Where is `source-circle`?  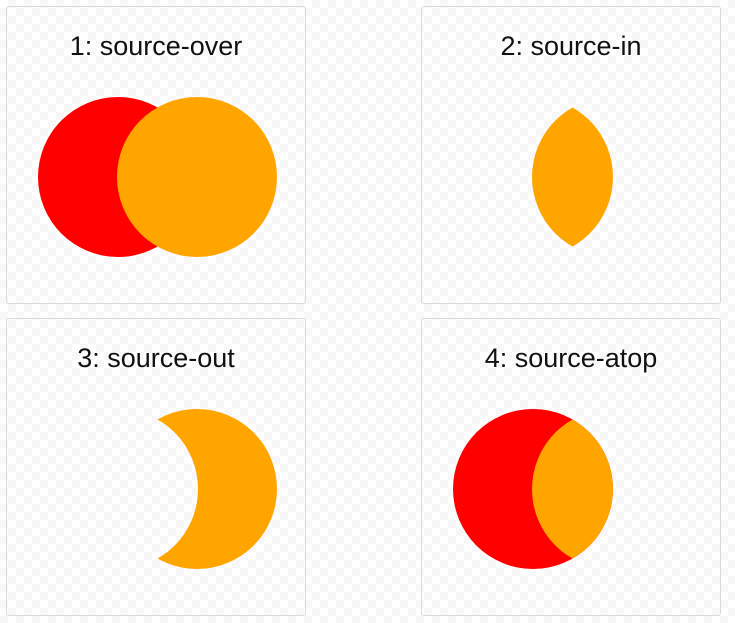
source-circle is located at coordinates (197, 177).